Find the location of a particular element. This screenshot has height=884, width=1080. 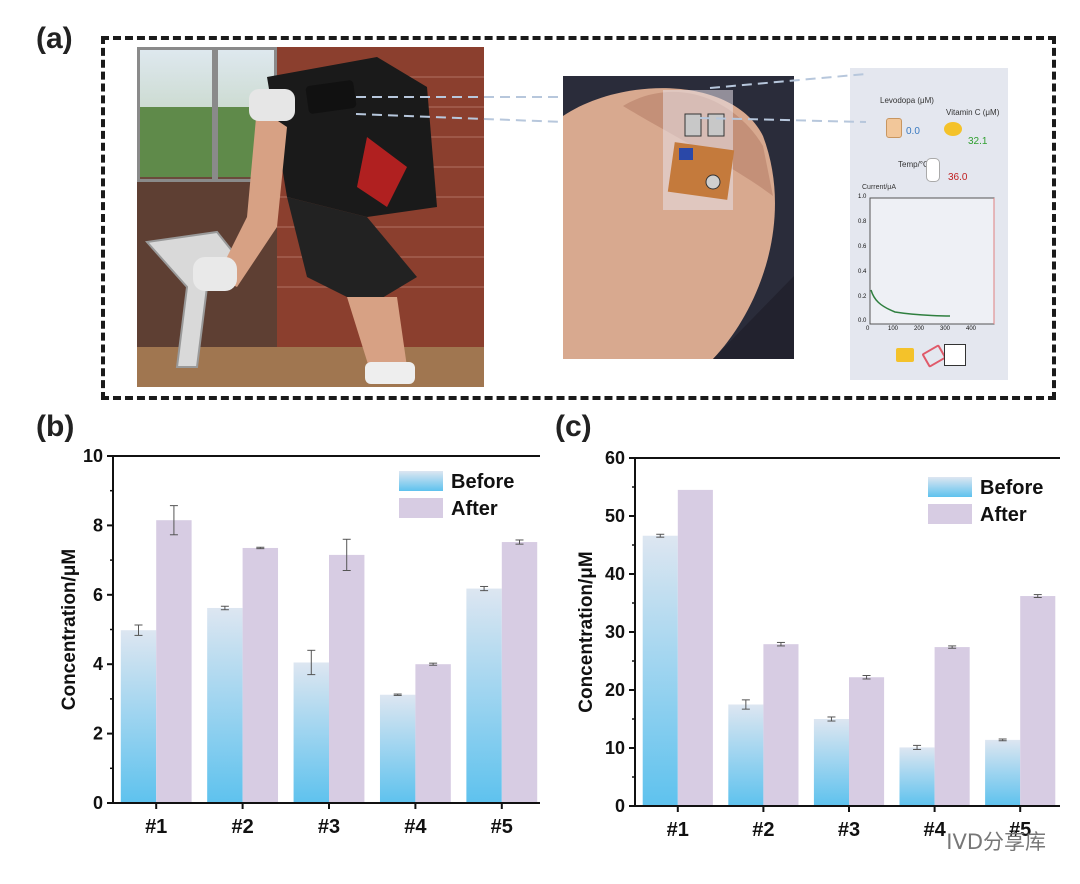

phone-xtick: 300 is located at coordinates (945, 329).